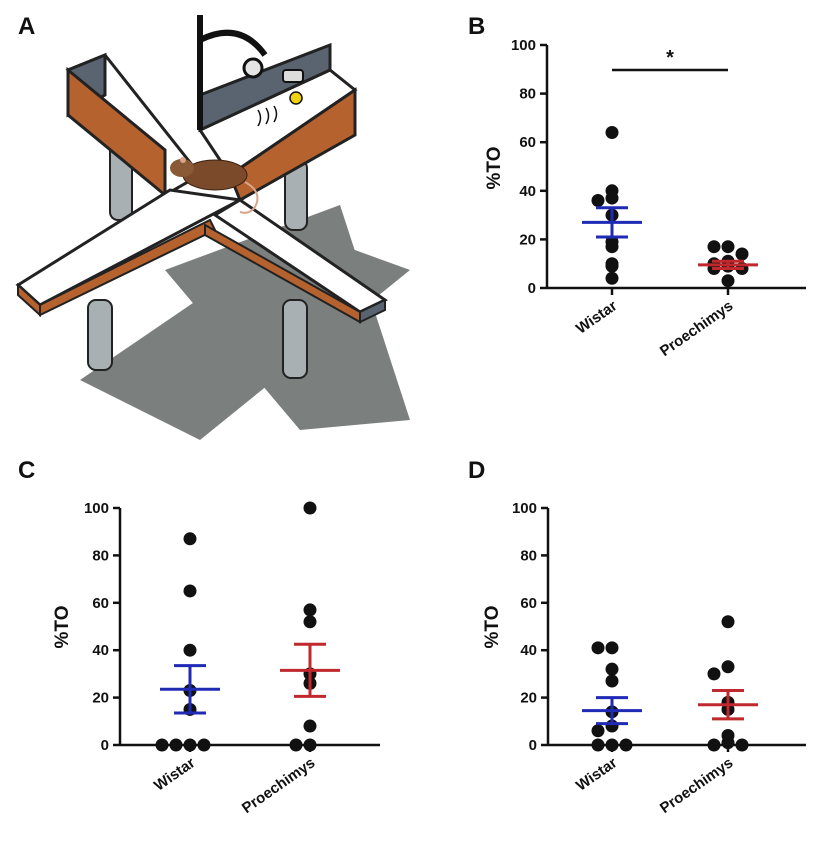 The height and width of the screenshot is (850, 817). I want to click on panel-b-letter: B, so click(476, 26).